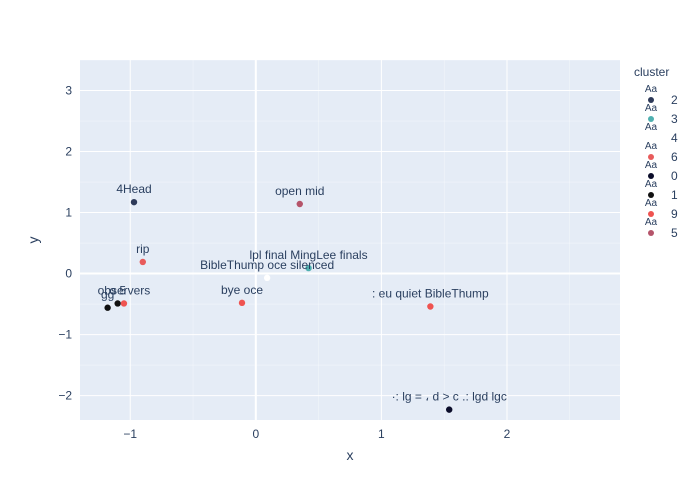 The image size is (700, 500). I want to click on x-tick-label: 0, so click(255, 434).